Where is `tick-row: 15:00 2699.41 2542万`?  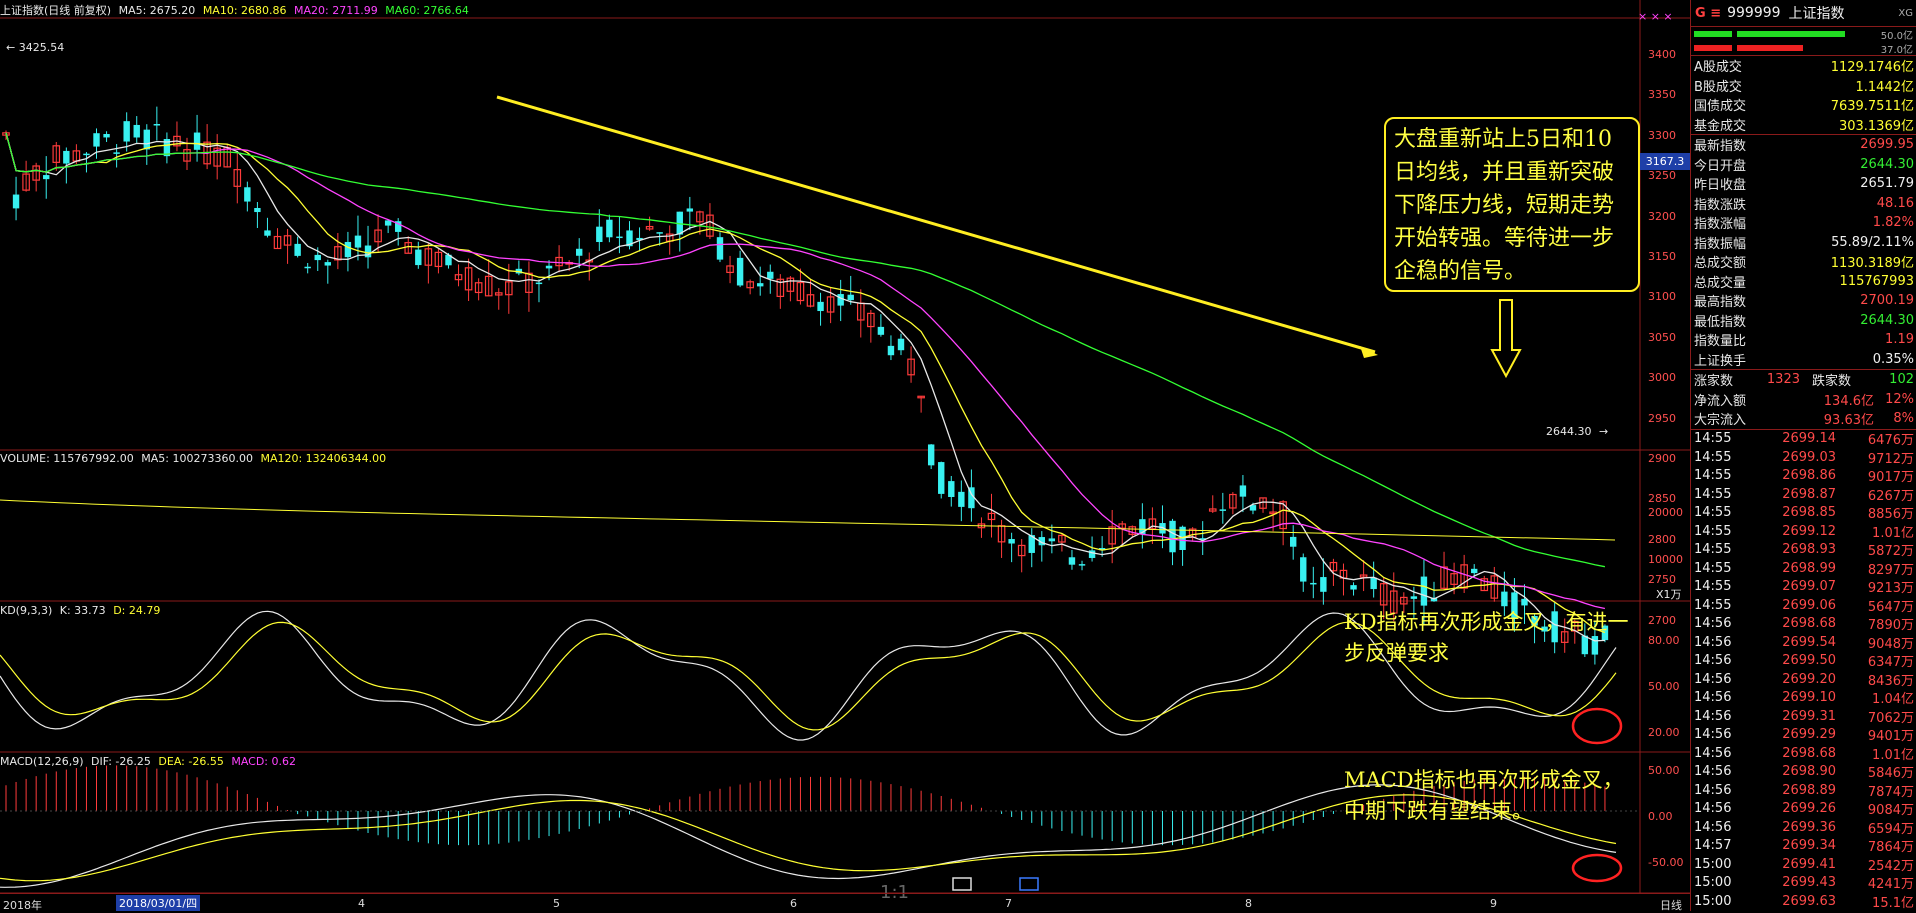
tick-row: 15:00 2699.41 2542万 is located at coordinates (1804, 865).